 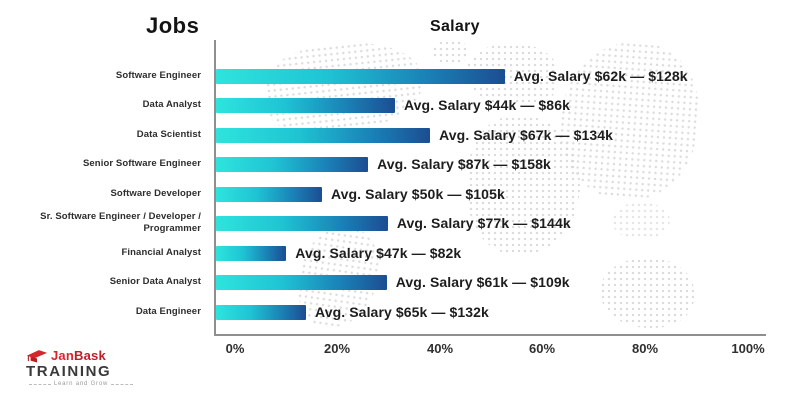 What do you see at coordinates (641, 221) in the screenshot?
I see `map-blob-southeast-asia` at bounding box center [641, 221].